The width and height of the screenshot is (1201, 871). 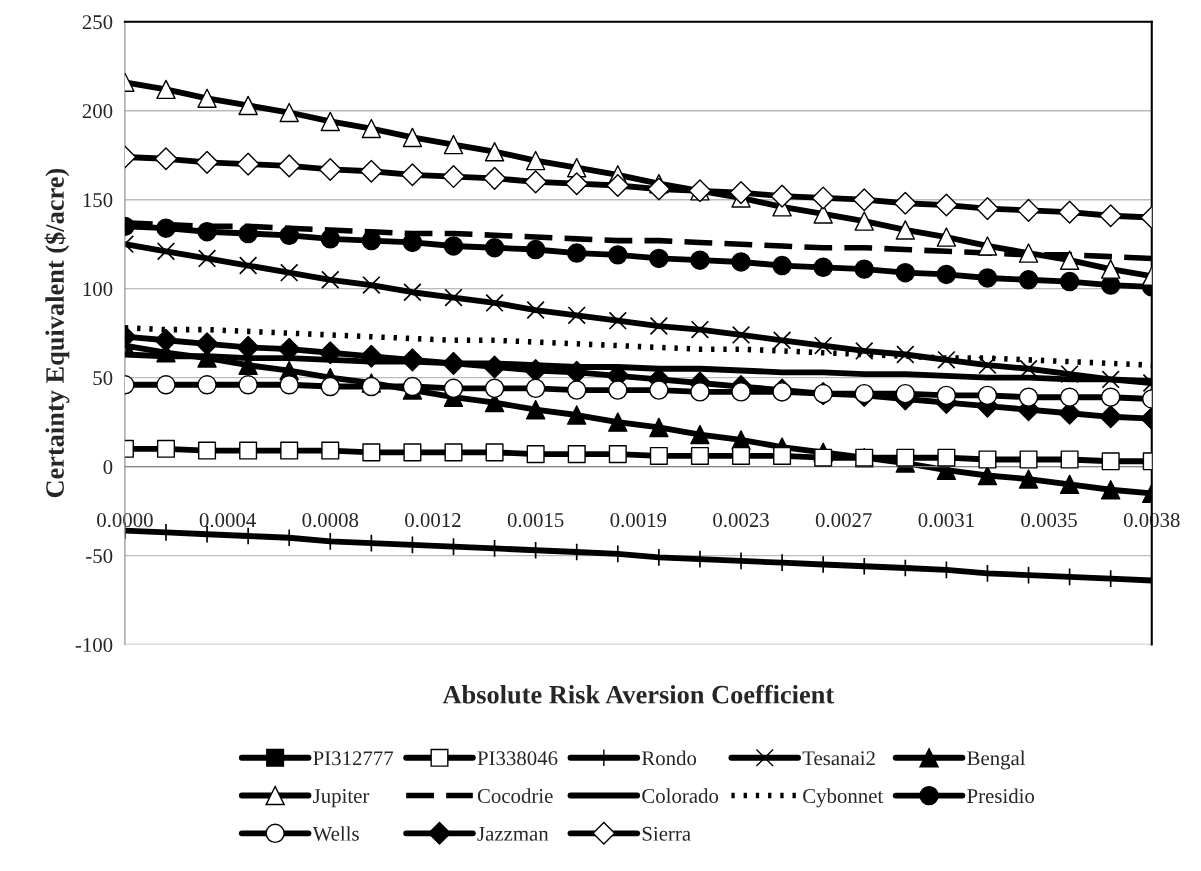 What do you see at coordinates (57, 333) in the screenshot?
I see `y-axis-title: Certainty Equivalent ($/acre)` at bounding box center [57, 333].